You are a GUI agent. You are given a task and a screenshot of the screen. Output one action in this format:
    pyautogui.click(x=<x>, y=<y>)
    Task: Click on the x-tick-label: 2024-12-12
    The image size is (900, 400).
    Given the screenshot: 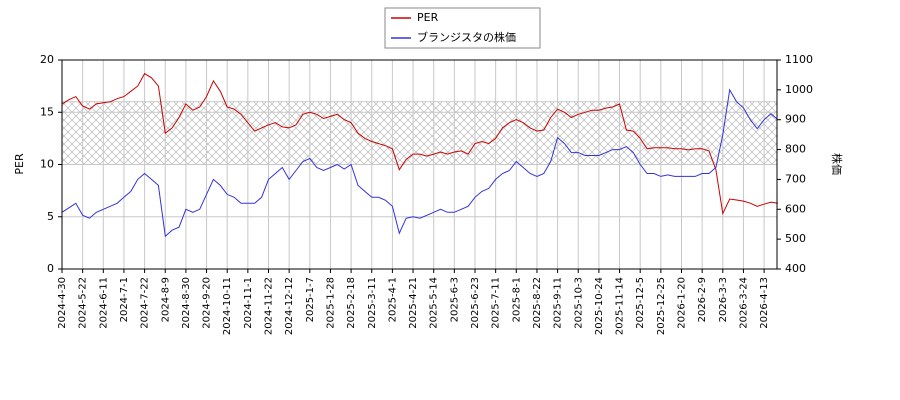 What is the action you would take?
    pyautogui.click(x=289, y=306)
    